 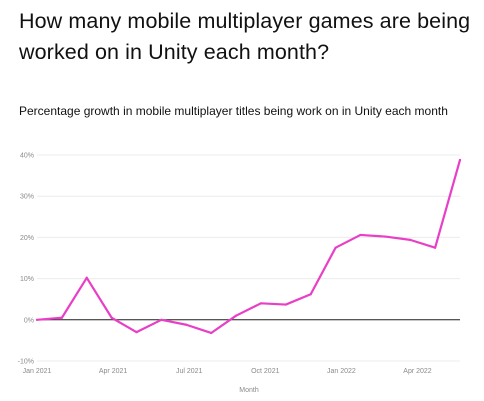 What do you see at coordinates (27, 156) in the screenshot?
I see `y-tick-label: 40%` at bounding box center [27, 156].